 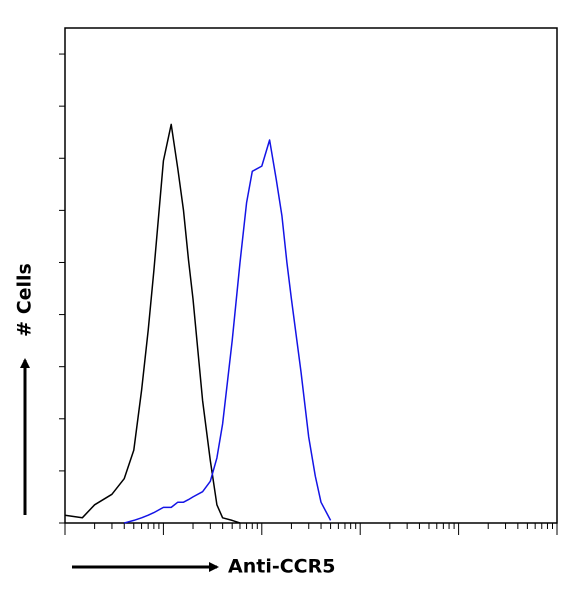 I want to click on x-axis-label: Anti-CCR5, so click(x=281, y=567).